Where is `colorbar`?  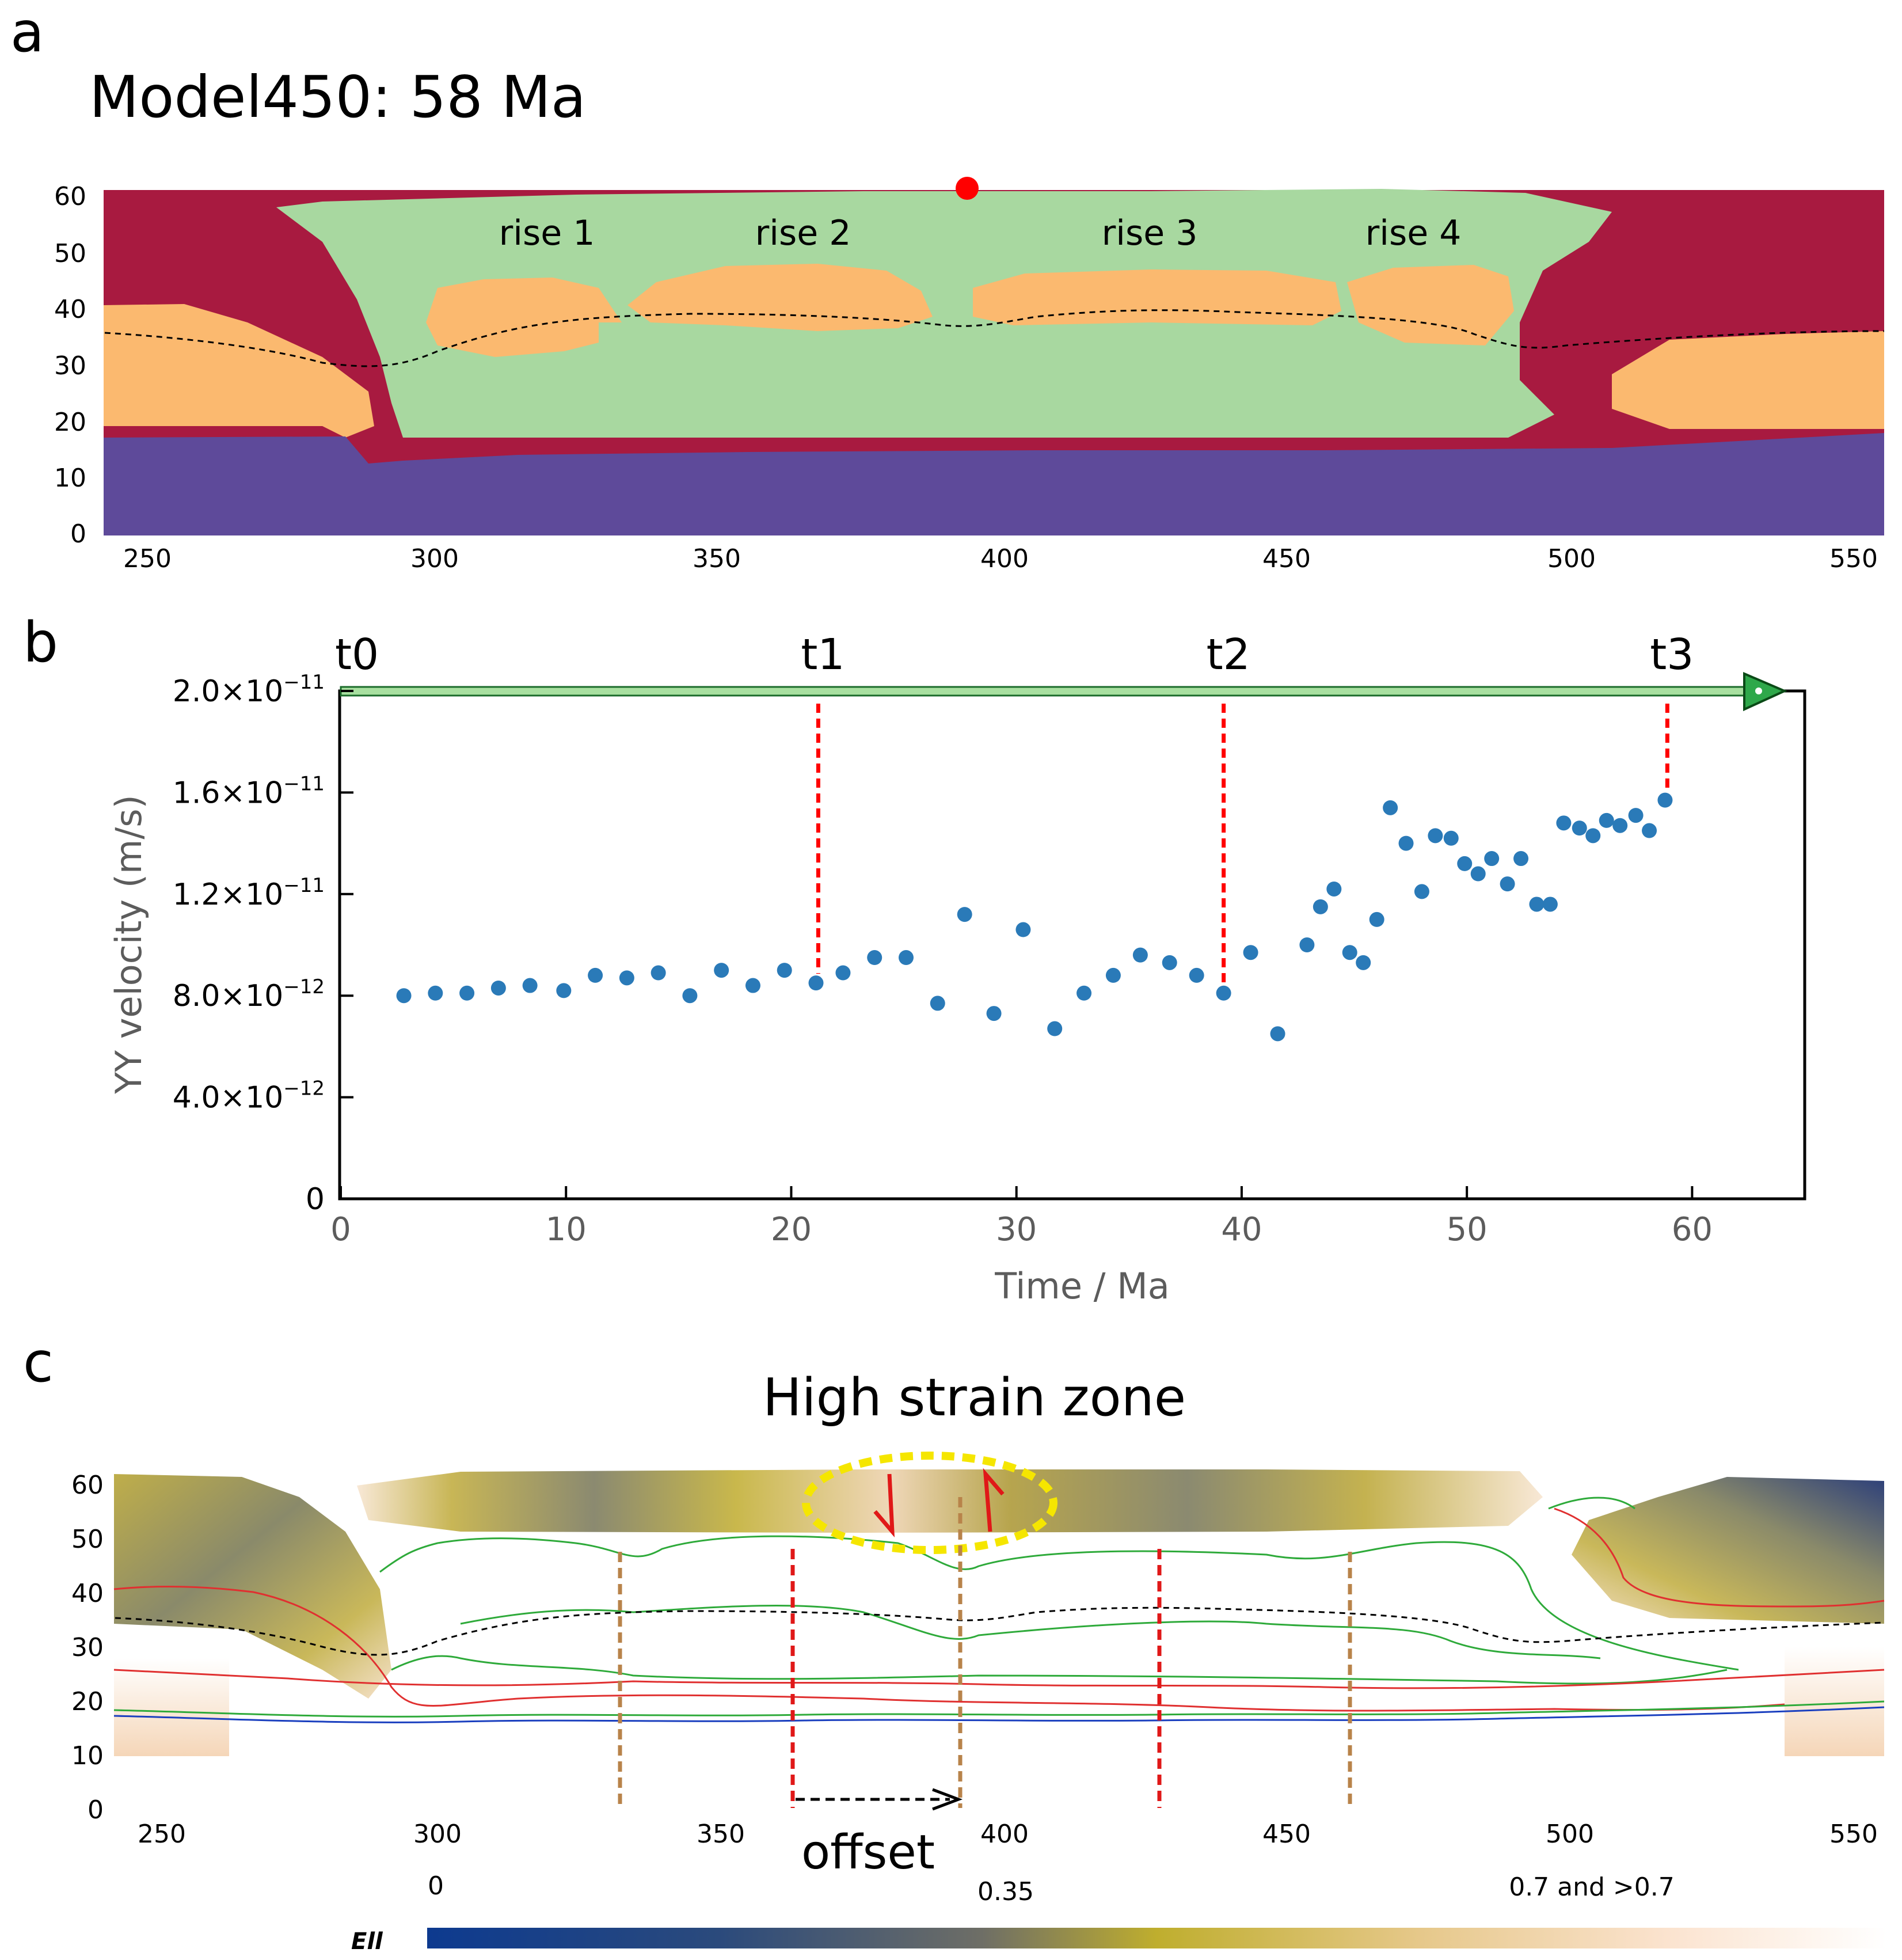
colorbar is located at coordinates (1156, 1938).